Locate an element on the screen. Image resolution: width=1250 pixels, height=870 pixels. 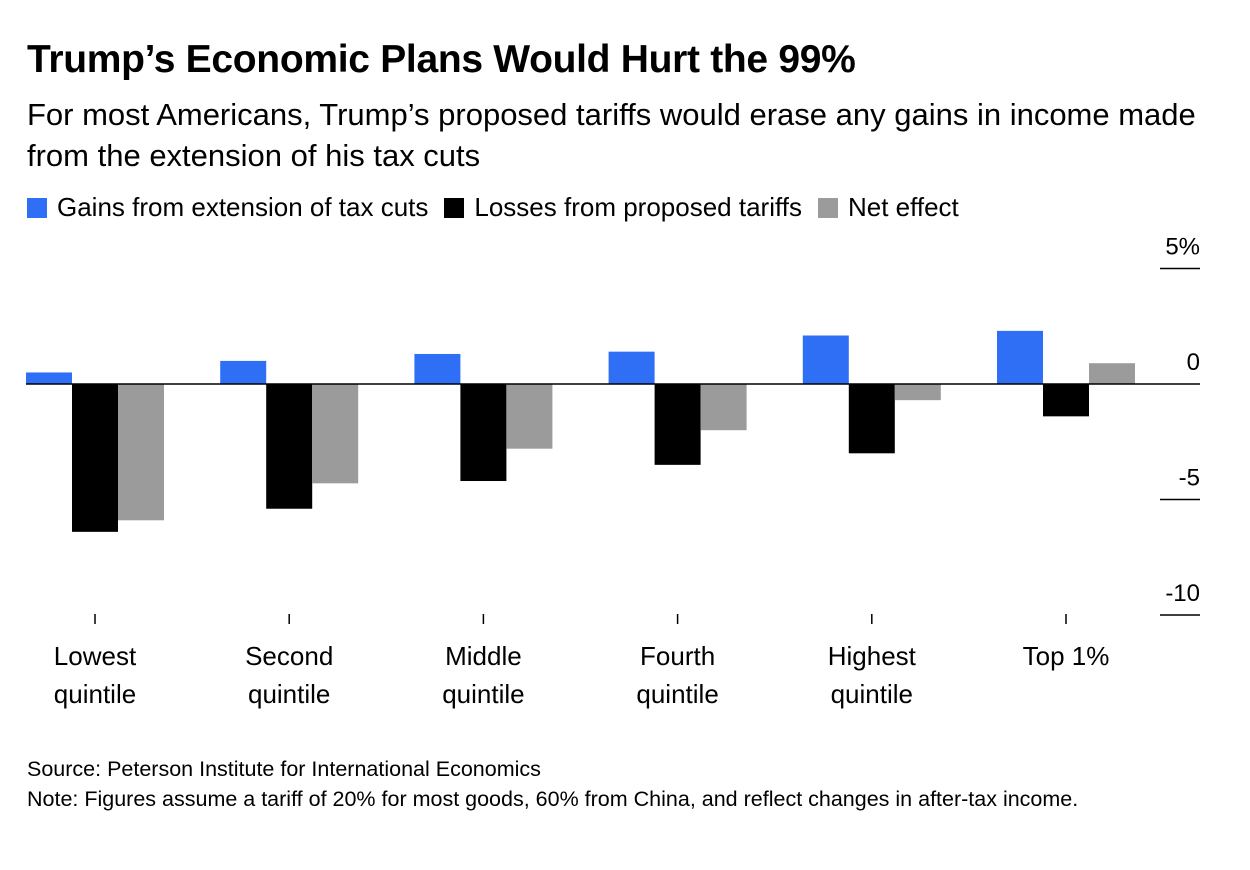
y-tick-label-0: 5% is located at coordinates (1182, 247).